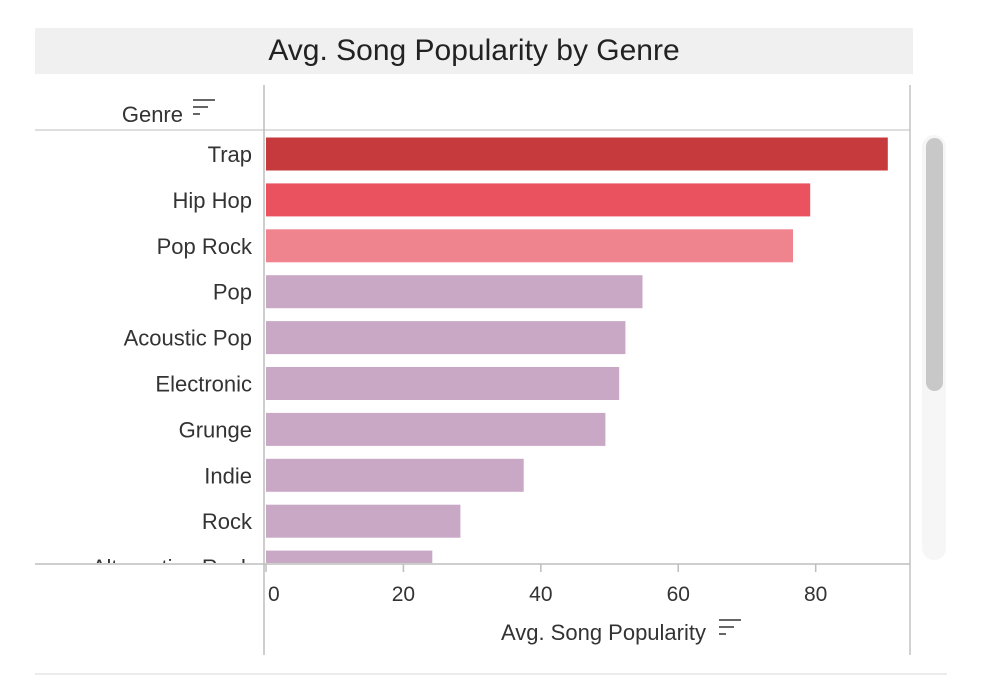 The width and height of the screenshot is (1000, 700). I want to click on bar-pop-rock, so click(529, 246).